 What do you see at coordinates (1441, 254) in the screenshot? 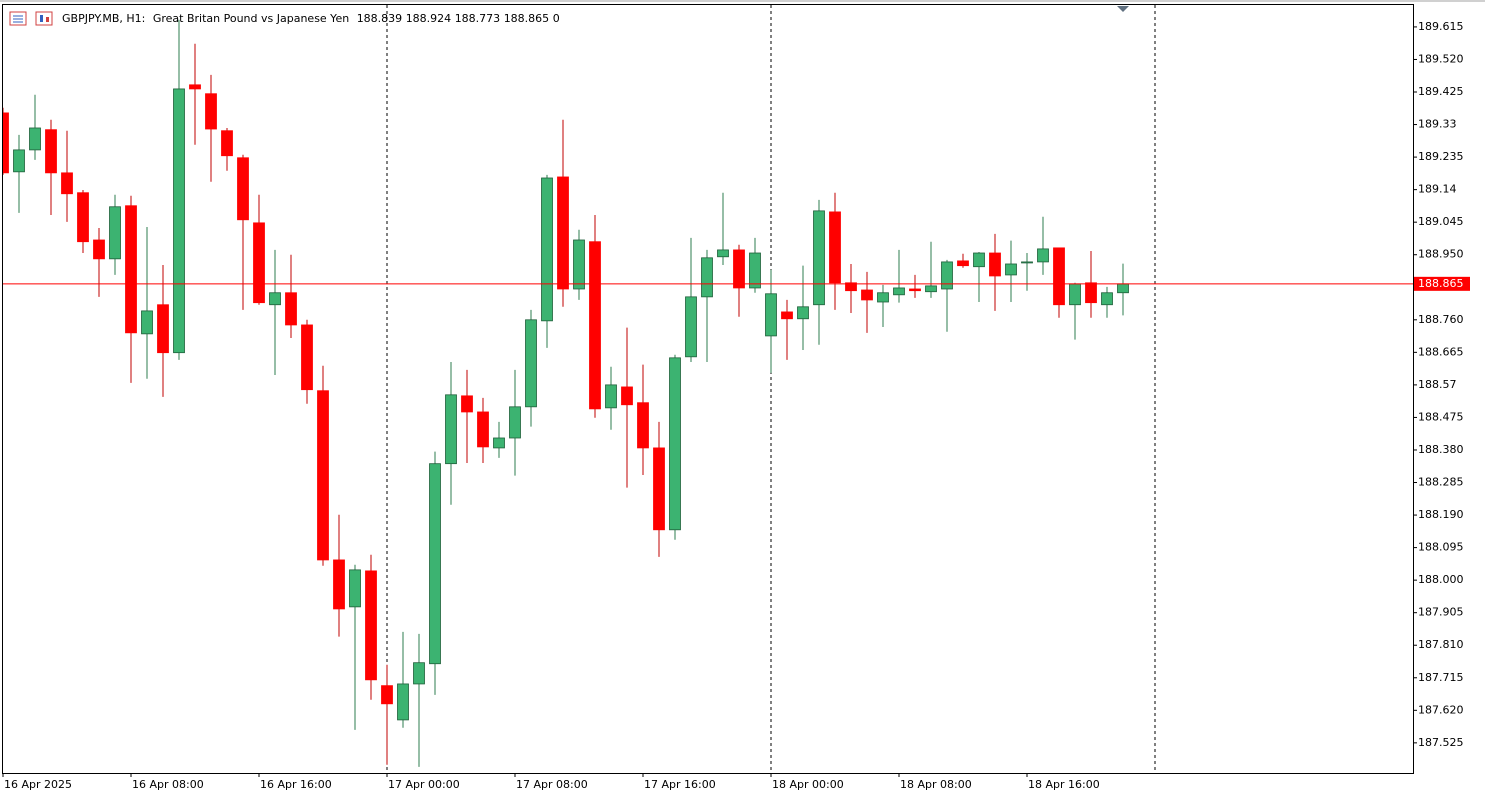
I see `y-tick-label: 188.950` at bounding box center [1441, 254].